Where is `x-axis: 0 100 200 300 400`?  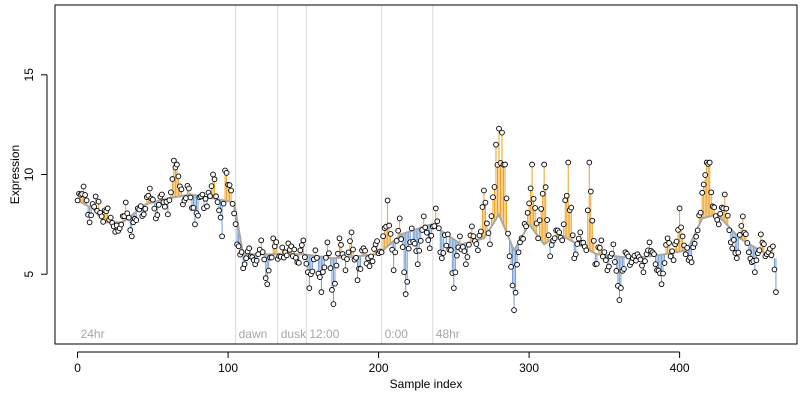 x-axis: 0 100 200 300 400 is located at coordinates (382, 363).